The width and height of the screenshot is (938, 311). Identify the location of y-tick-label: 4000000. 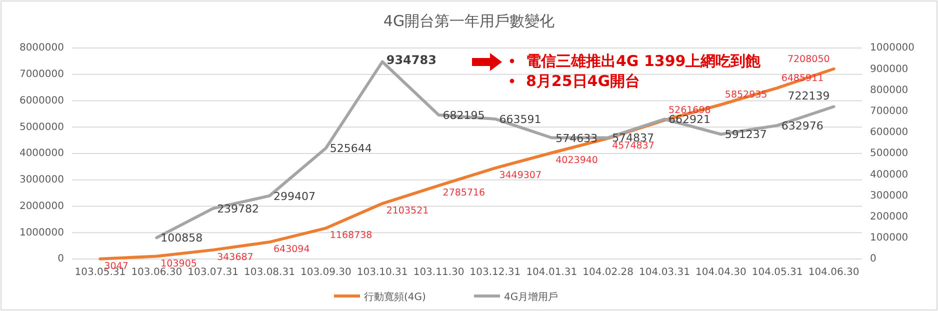
(41, 154).